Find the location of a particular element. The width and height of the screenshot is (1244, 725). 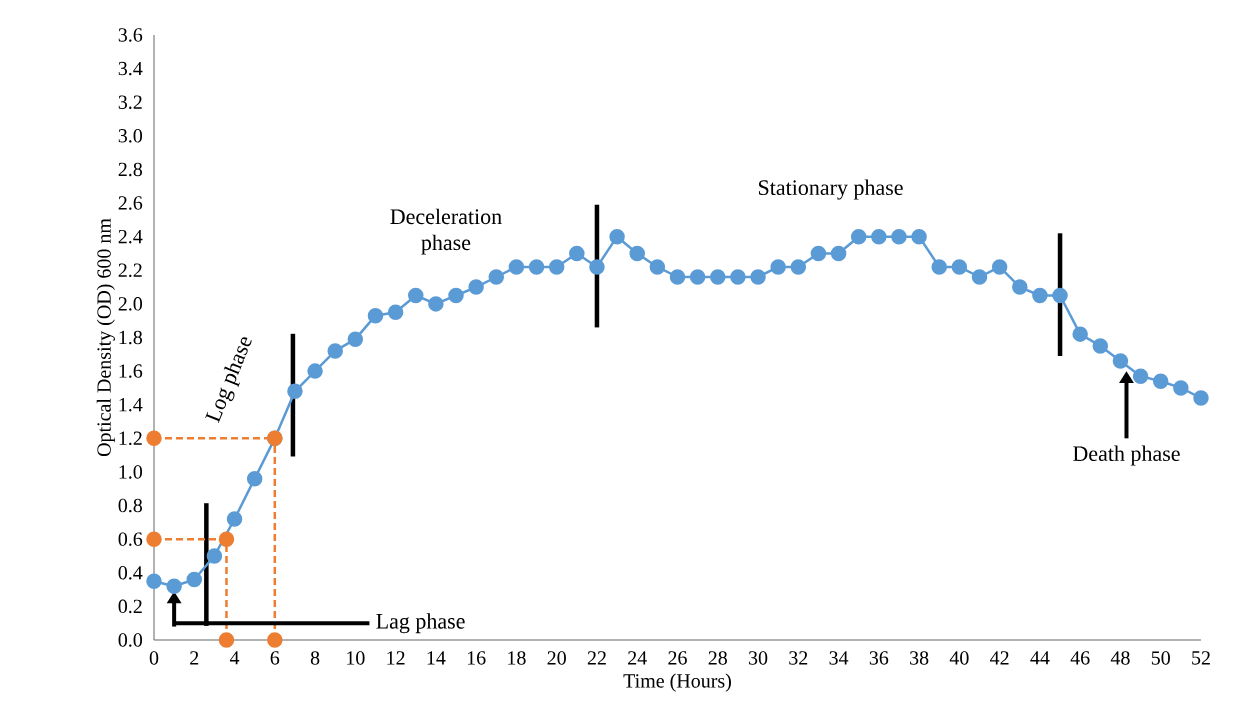

y-tick-label: 1.8 is located at coordinates (131, 337).